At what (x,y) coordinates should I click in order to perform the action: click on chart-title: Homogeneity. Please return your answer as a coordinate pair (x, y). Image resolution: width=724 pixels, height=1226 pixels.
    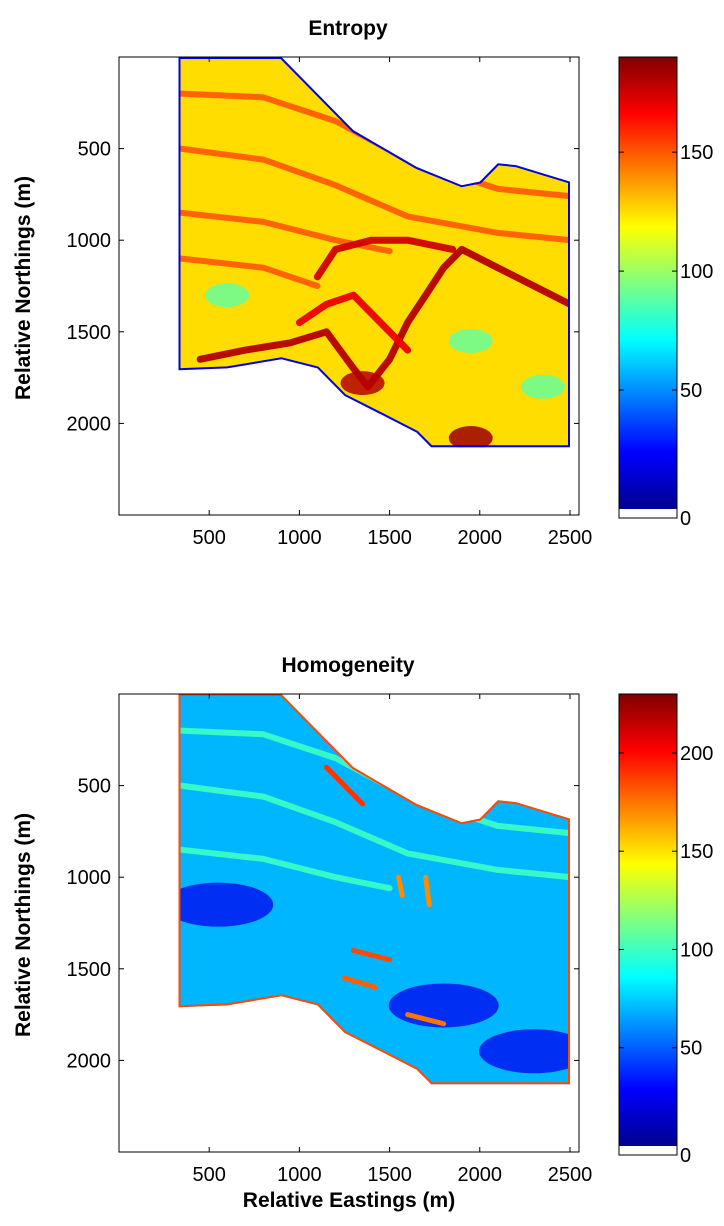
    Looking at the image, I should click on (347, 665).